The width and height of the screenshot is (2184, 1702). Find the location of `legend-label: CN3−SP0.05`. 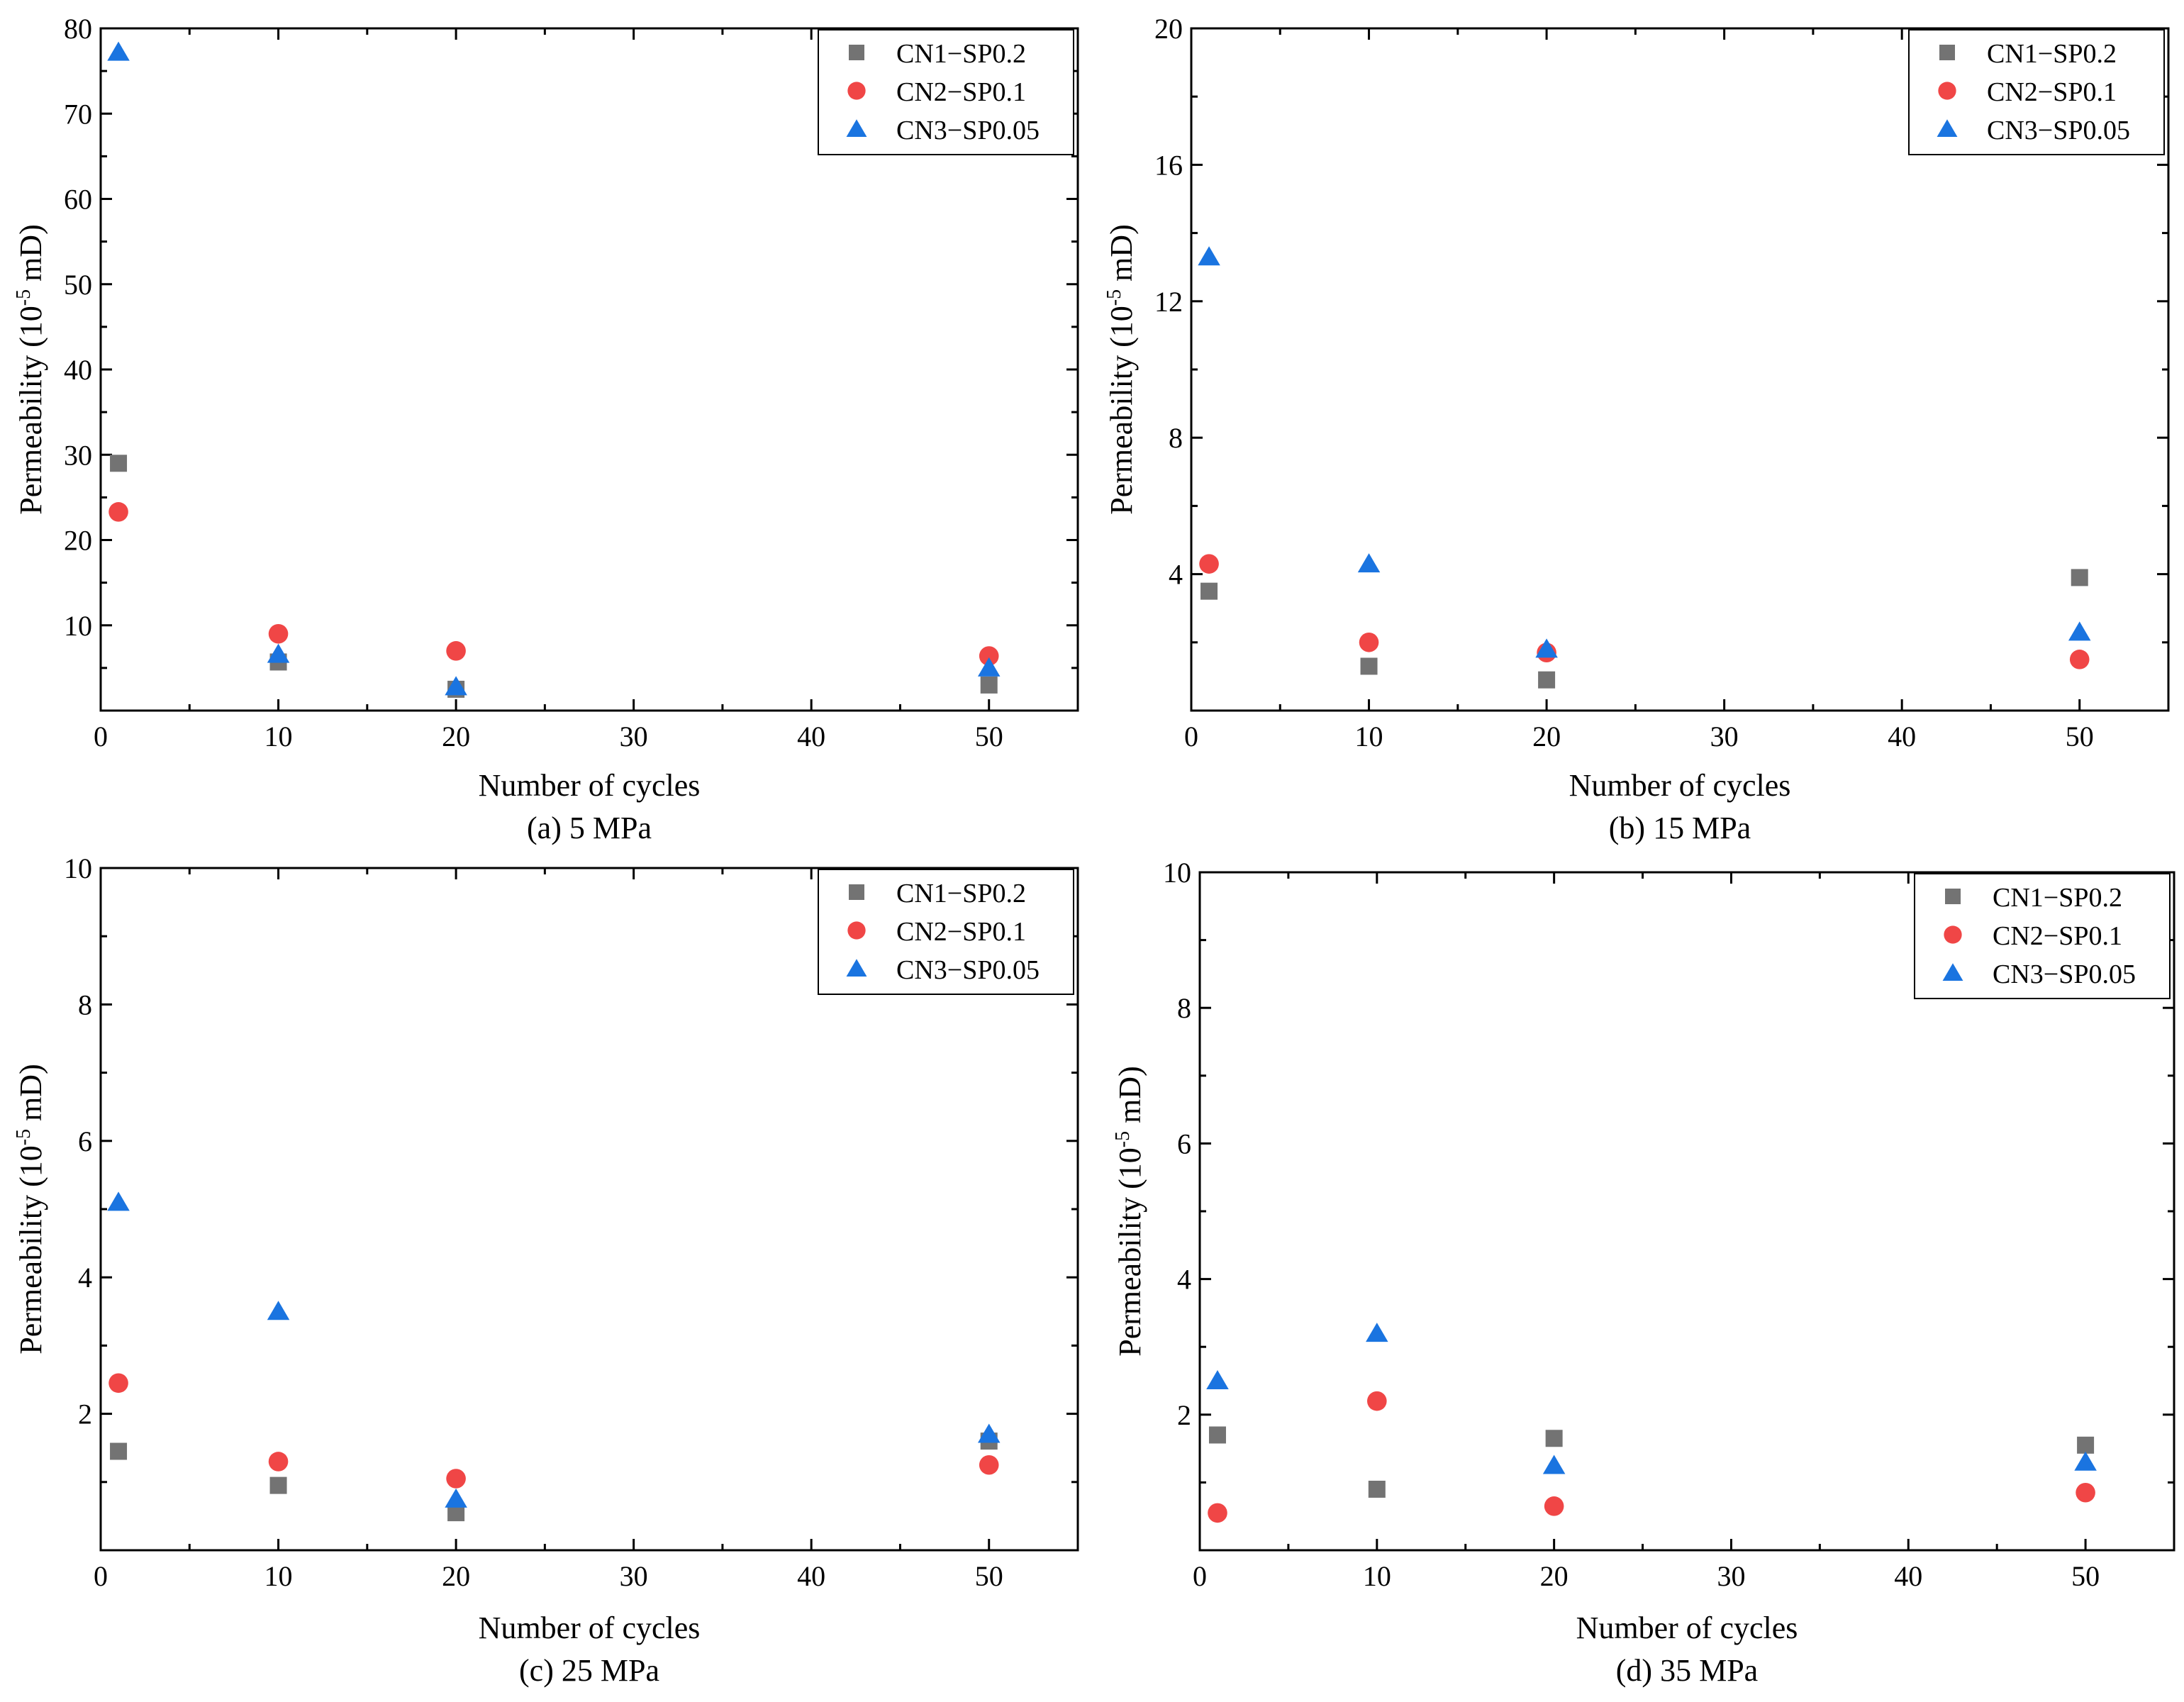

legend-label: CN3−SP0.05 is located at coordinates (2065, 974).